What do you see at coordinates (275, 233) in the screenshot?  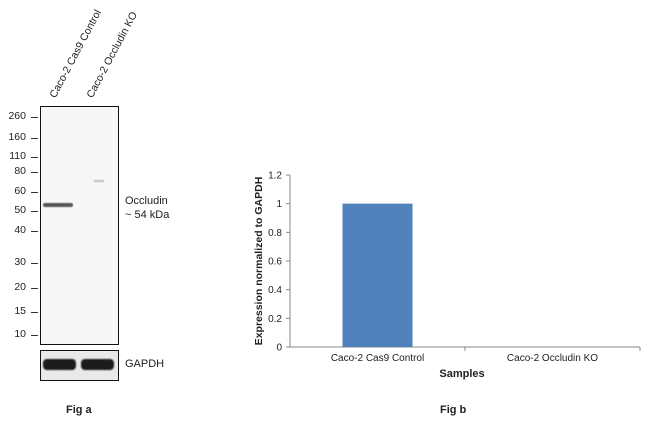 I see `y-tick-label: 0.8` at bounding box center [275, 233].